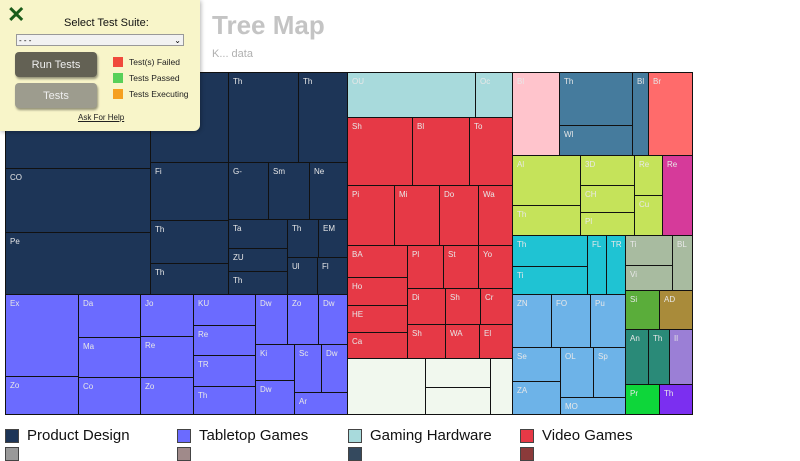  I want to click on treemap-cell: ZA, so click(536, 398).